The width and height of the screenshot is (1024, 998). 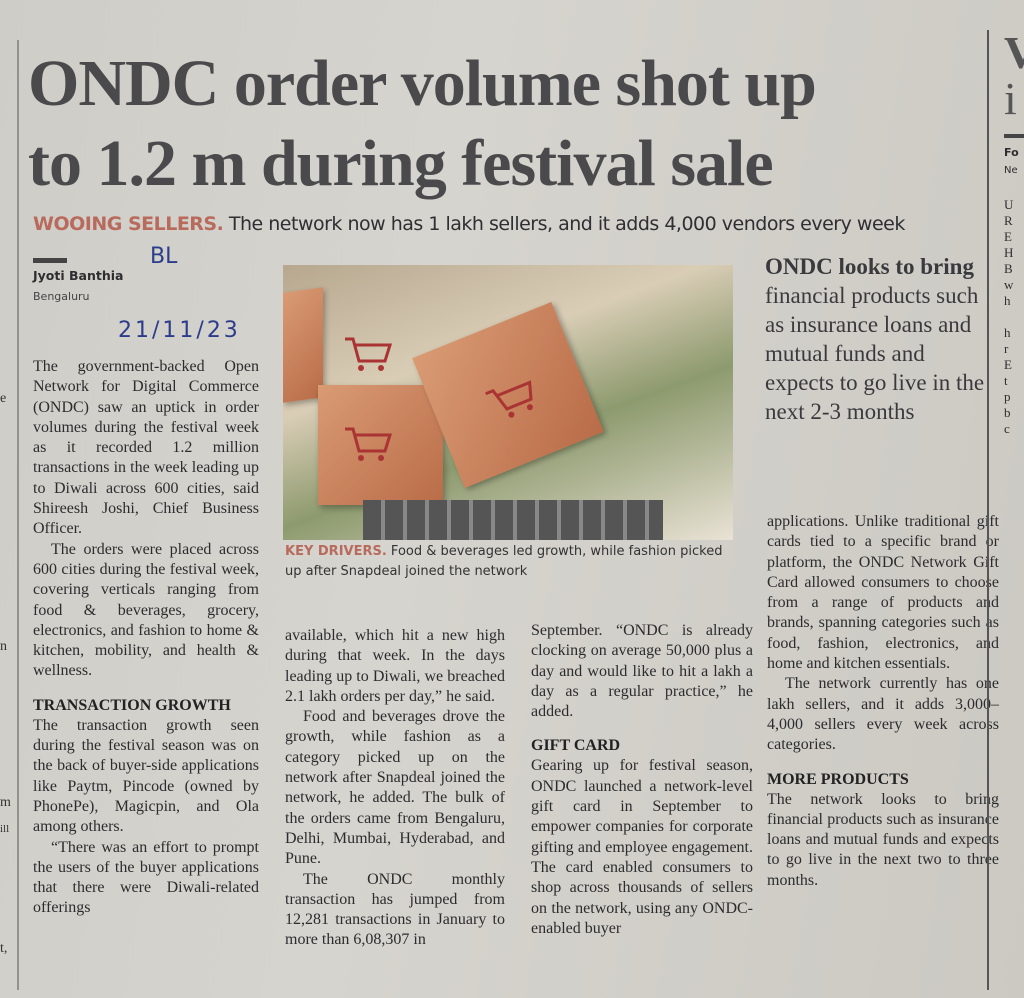 I want to click on edge-text: w, so click(x=1009, y=284).